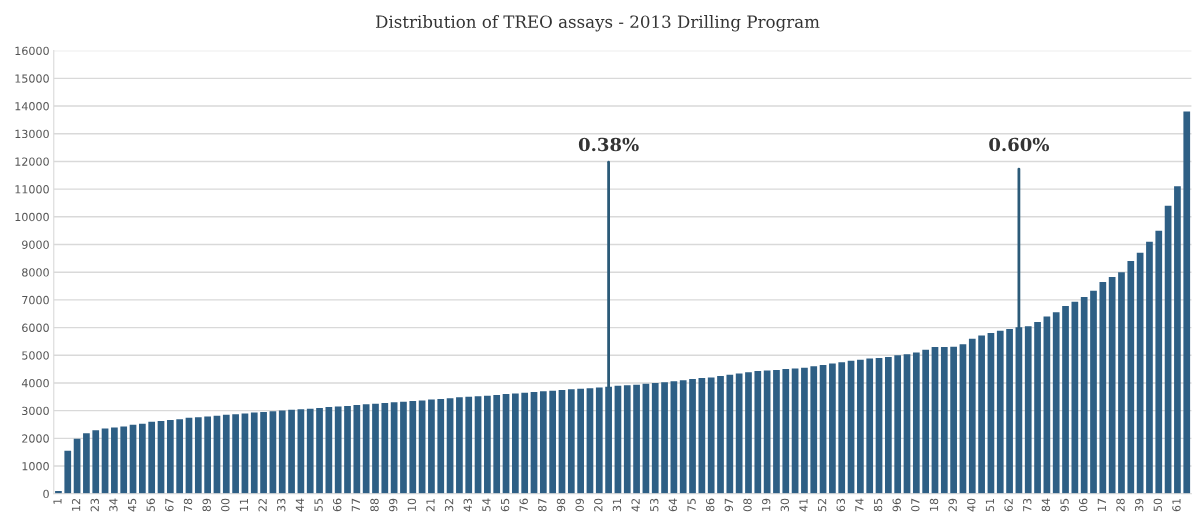  I want to click on y-tick-label: 0, so click(46, 494).